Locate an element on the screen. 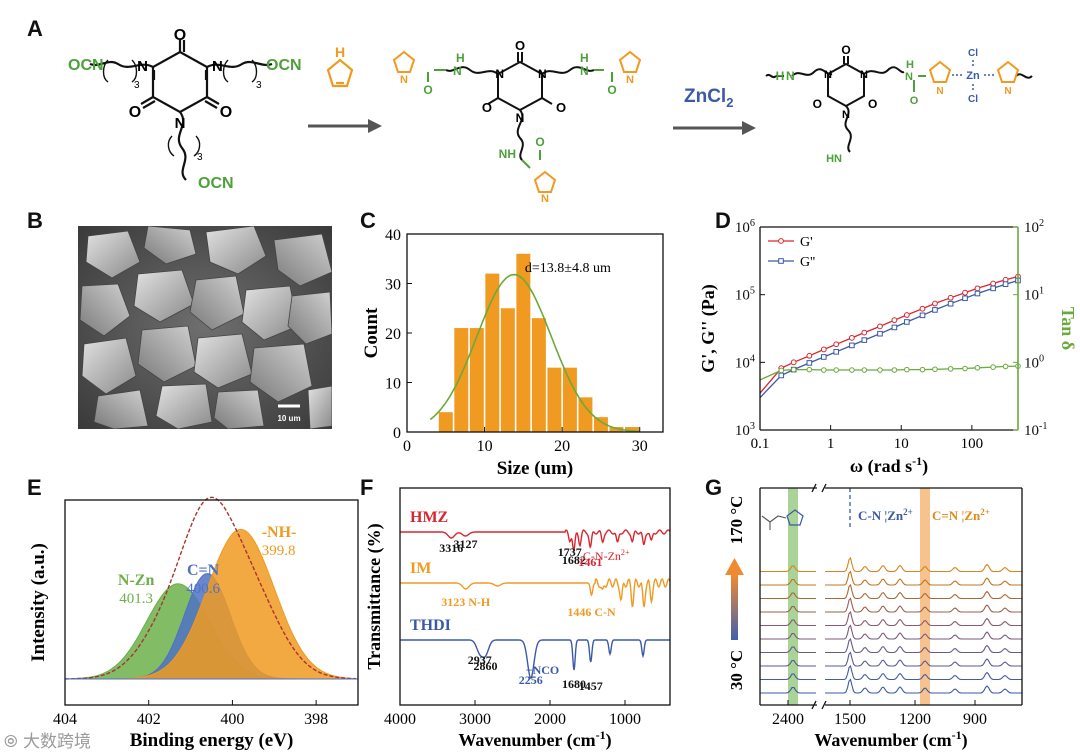 The width and height of the screenshot is (1080, 755). fit-annotation: d=13.8±4.8 um is located at coordinates (568, 268).